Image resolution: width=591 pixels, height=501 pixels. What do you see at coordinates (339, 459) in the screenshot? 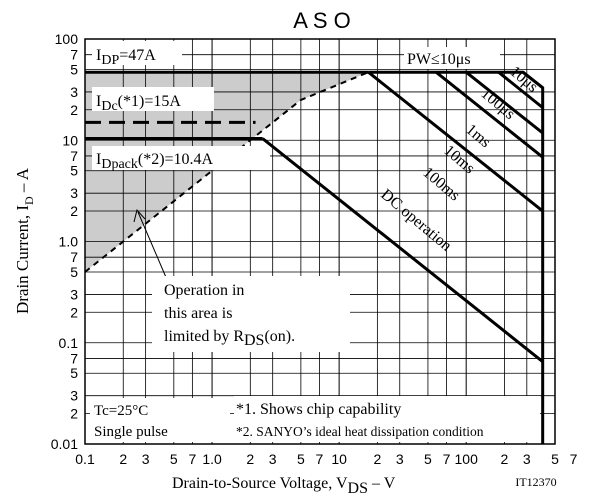
I see `x-tick-label: 10` at bounding box center [339, 459].